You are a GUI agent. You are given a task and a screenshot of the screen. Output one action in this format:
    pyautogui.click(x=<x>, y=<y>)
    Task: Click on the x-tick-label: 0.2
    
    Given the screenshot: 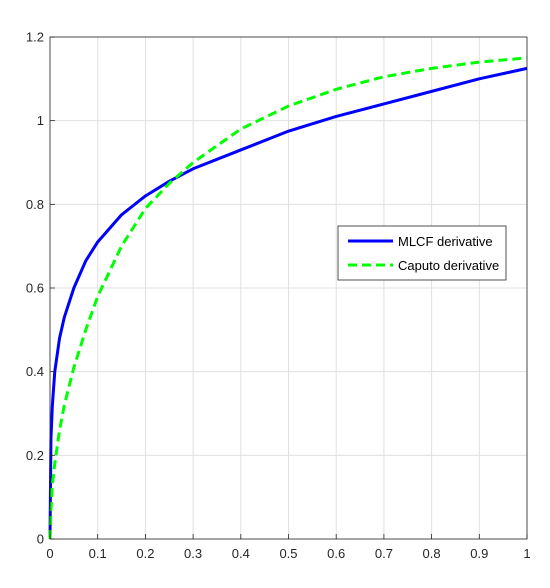 What is the action you would take?
    pyautogui.click(x=145, y=553)
    